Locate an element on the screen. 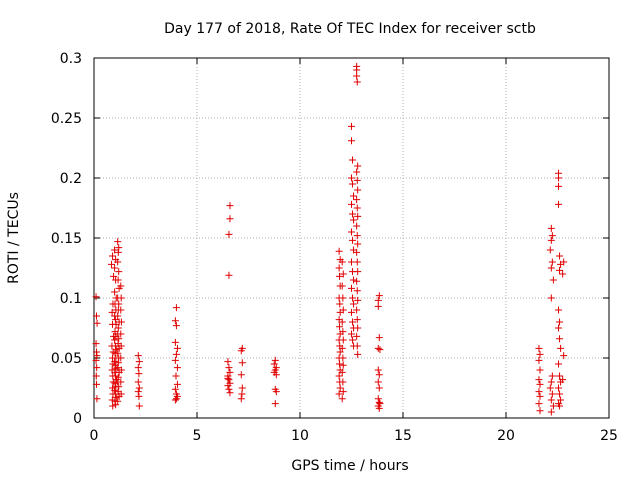 The width and height of the screenshot is (640, 480). y-tick-label: 0.3 is located at coordinates (71, 59).